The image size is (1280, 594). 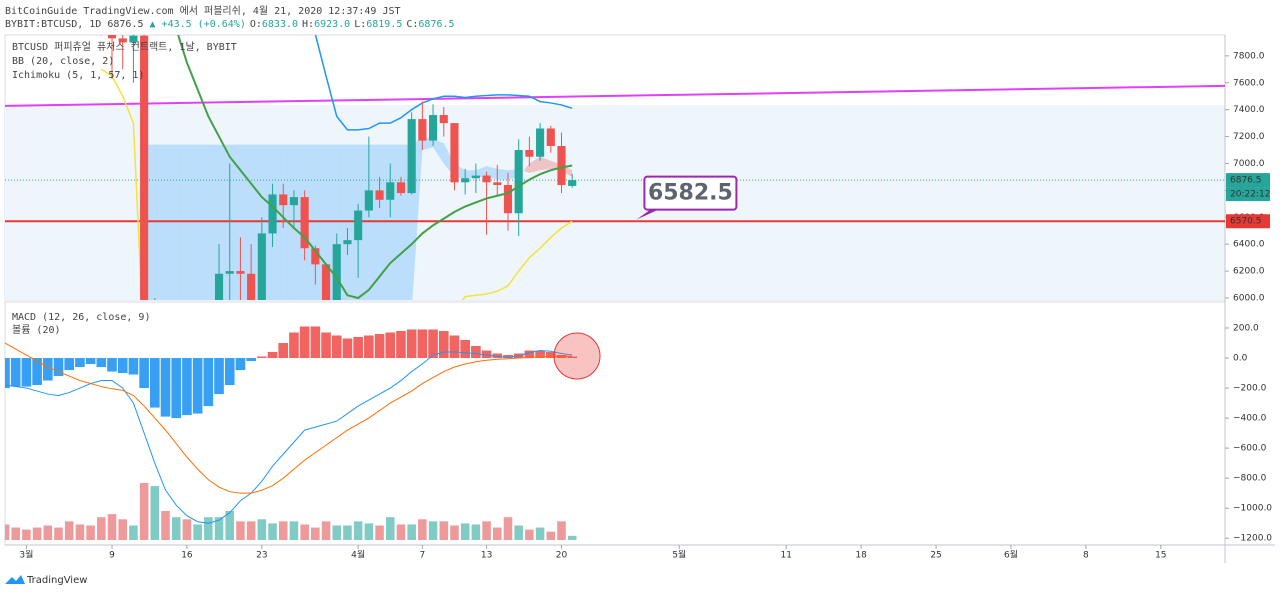 What do you see at coordinates (332, 24) in the screenshot?
I see `ohlc-value: 6923.0` at bounding box center [332, 24].